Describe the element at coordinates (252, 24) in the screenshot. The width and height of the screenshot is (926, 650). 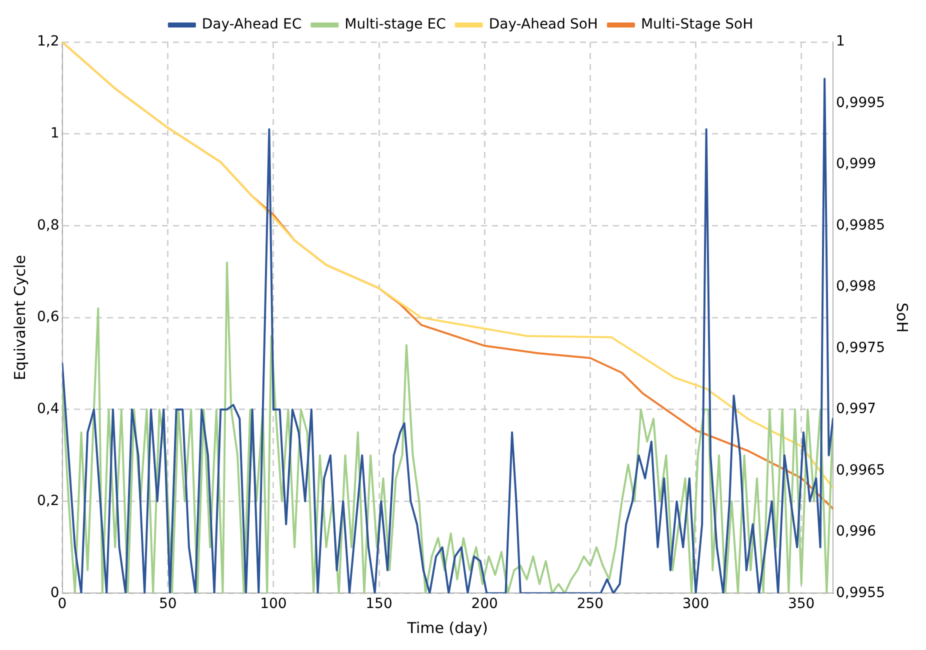
I see `legend-label: Day-Ahead EC` at that location.